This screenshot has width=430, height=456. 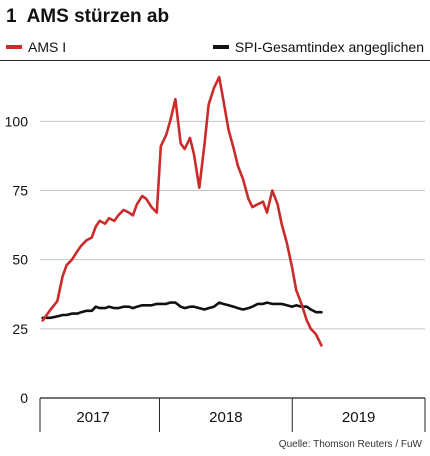 What do you see at coordinates (92, 417) in the screenshot?
I see `x-tick-label-2017: 2017` at bounding box center [92, 417].